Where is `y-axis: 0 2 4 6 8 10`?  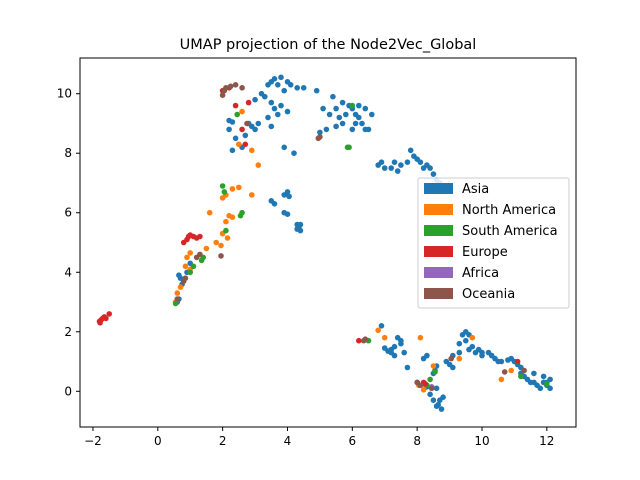 y-axis: 0 2 4 6 8 10 is located at coordinates (68, 242).